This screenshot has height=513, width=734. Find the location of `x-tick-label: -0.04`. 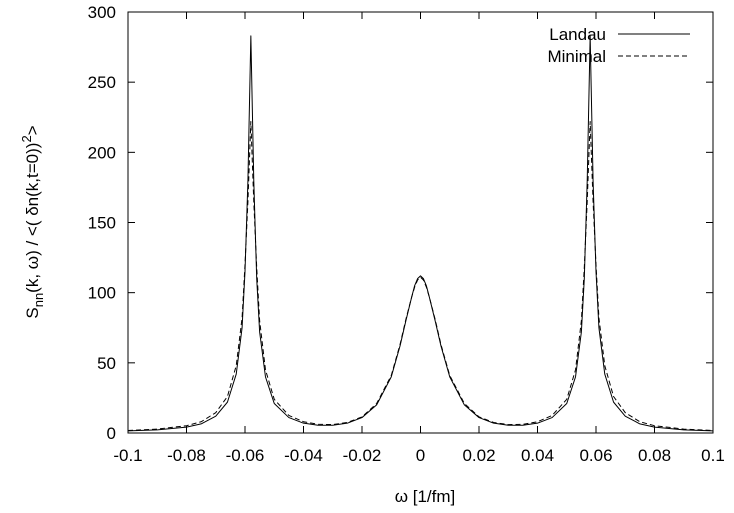

x-tick-label: -0.04 is located at coordinates (303, 455).